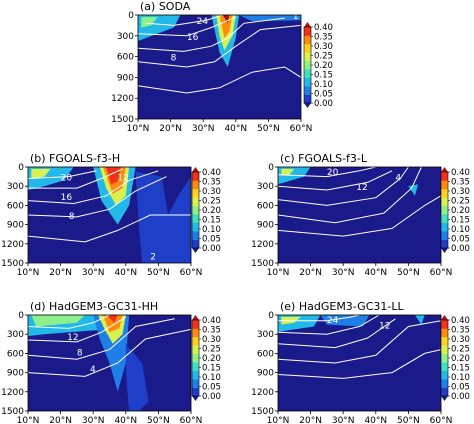  I want to click on plot-frame, so click(109, 215).